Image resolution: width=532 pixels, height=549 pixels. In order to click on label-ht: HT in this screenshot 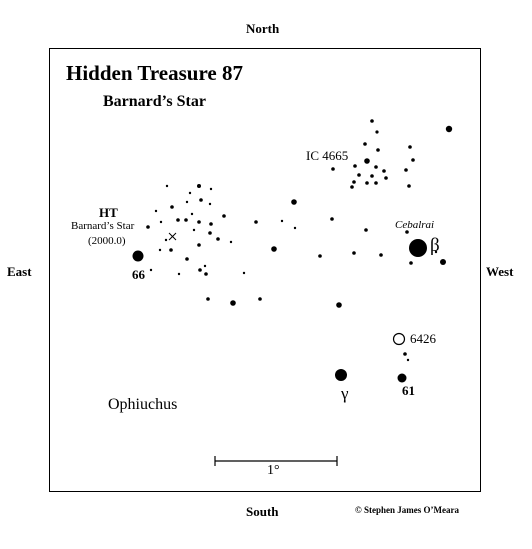, I will do `click(108, 213)`.